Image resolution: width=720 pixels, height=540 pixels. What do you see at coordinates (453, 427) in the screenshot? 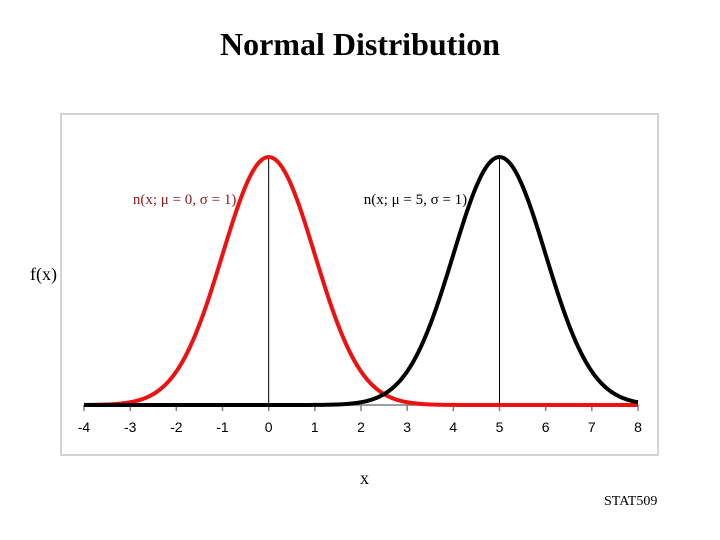
I see `x-tick-label: 4` at bounding box center [453, 427].